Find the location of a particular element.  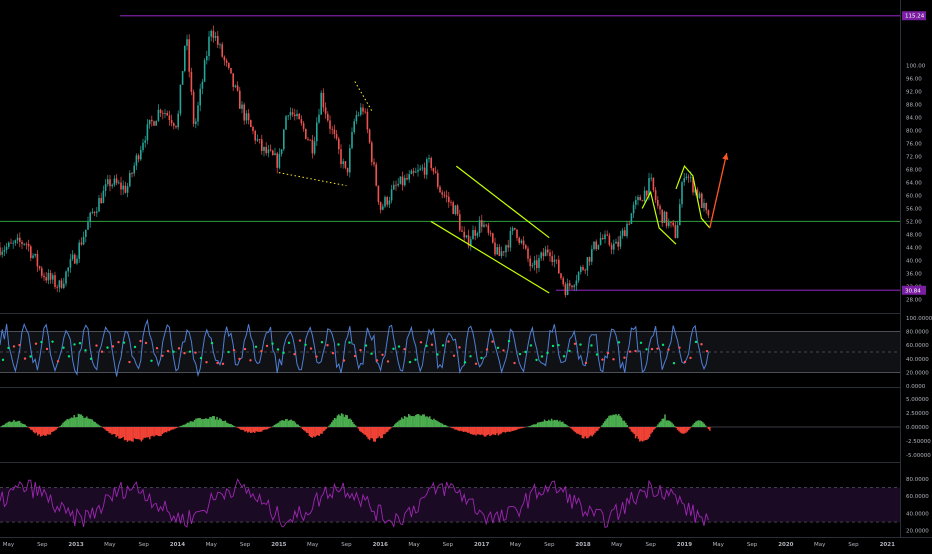

oscillator-panel is located at coordinates (450, 427).